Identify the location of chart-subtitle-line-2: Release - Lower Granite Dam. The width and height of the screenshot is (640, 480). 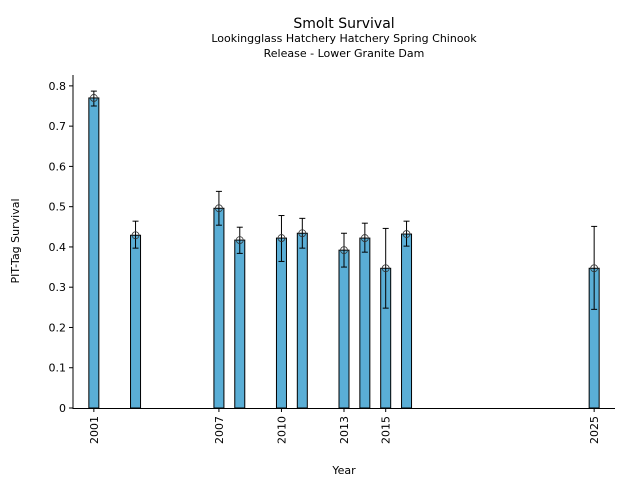
(344, 53).